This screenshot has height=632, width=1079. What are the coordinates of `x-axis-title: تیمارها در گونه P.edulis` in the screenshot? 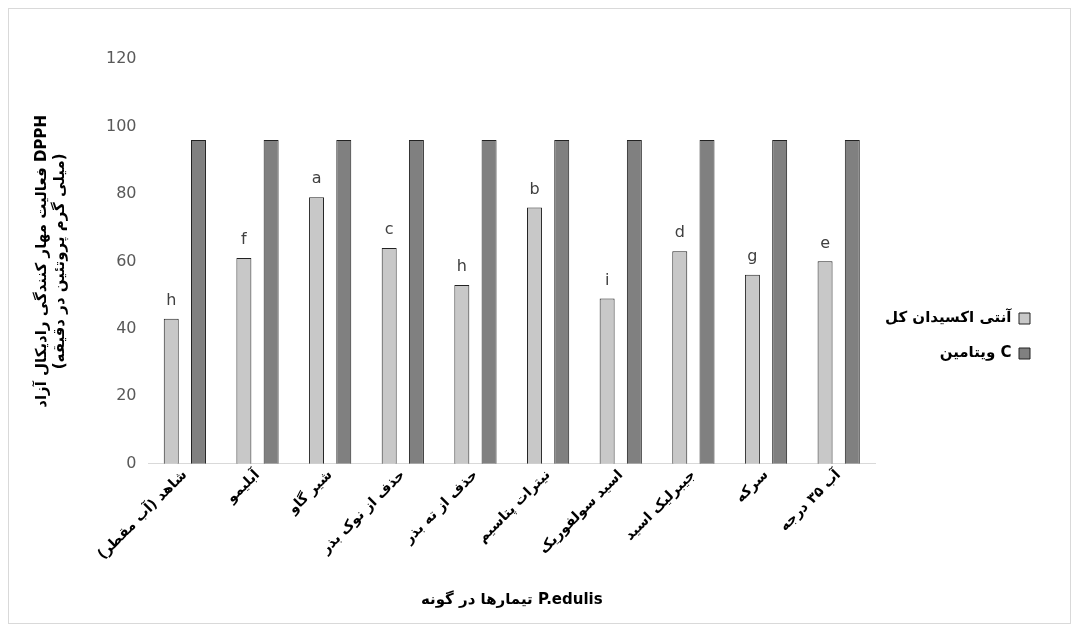 It's located at (511, 598).